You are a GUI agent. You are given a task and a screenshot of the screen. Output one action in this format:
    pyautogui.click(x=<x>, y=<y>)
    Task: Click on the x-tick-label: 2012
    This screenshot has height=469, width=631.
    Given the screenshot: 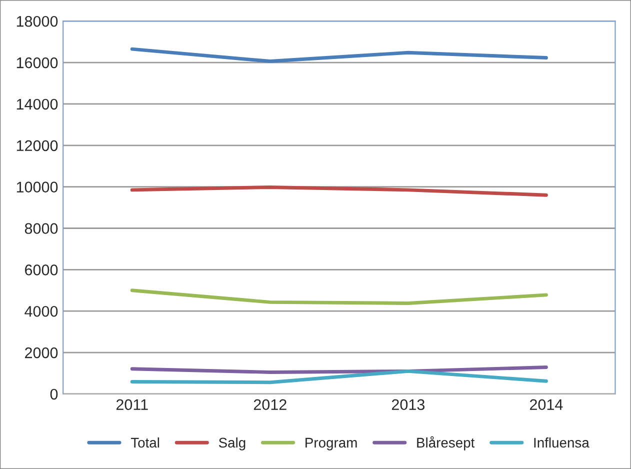 What is the action you would take?
    pyautogui.click(x=270, y=404)
    